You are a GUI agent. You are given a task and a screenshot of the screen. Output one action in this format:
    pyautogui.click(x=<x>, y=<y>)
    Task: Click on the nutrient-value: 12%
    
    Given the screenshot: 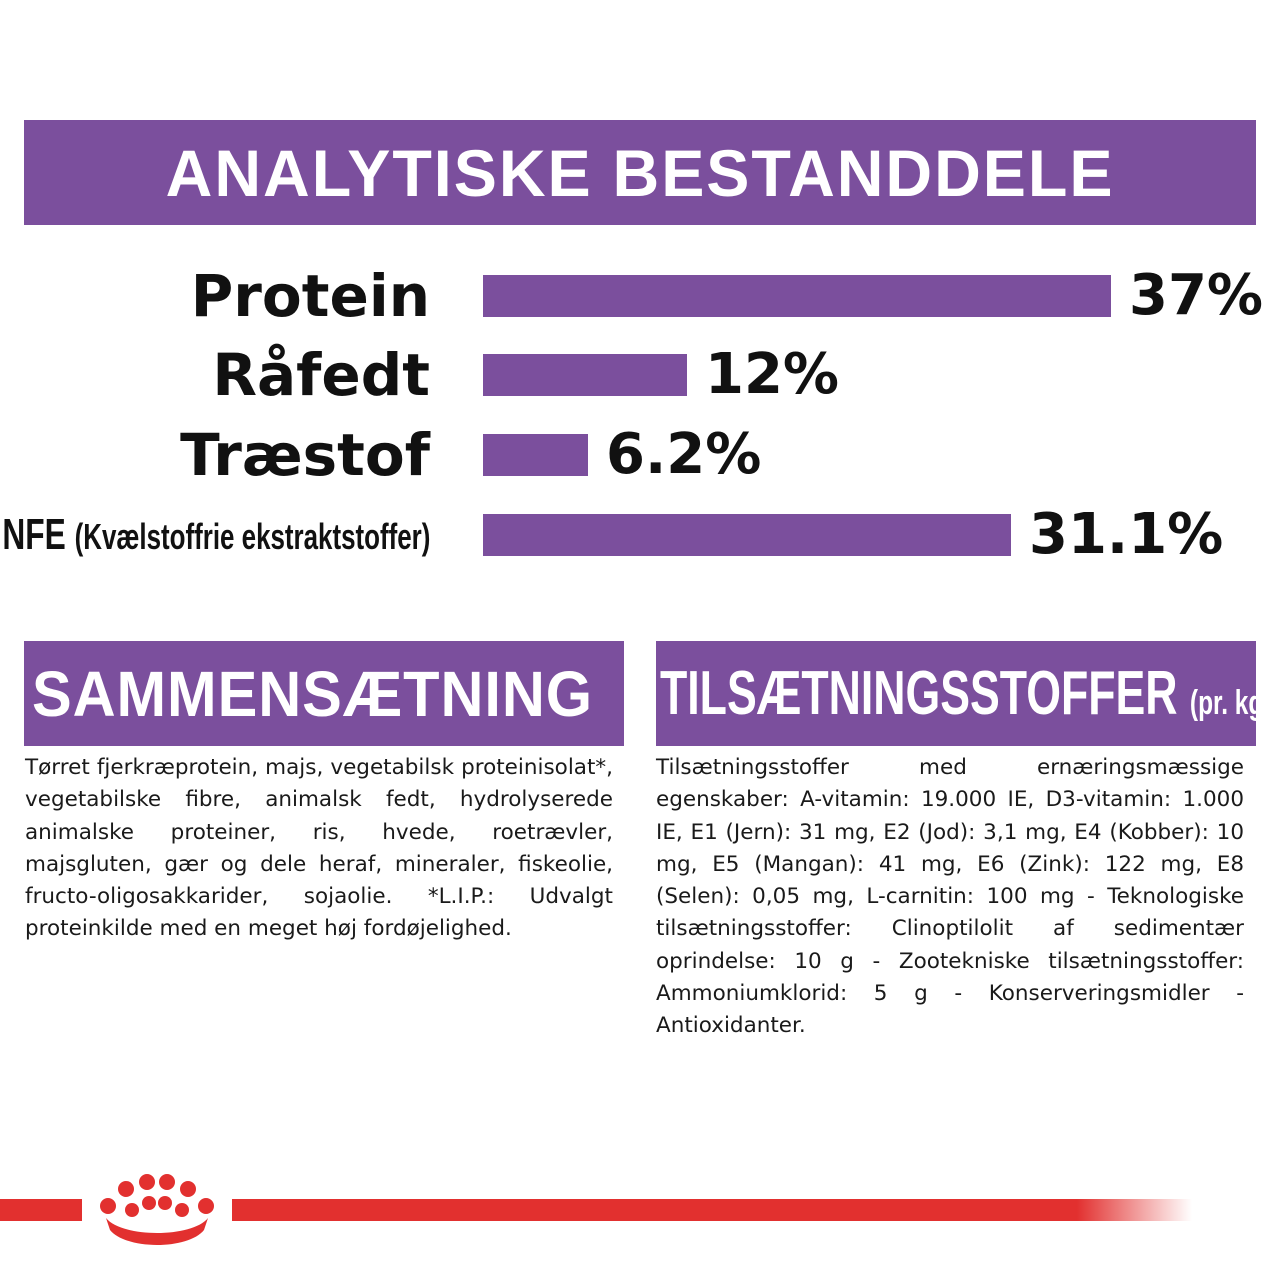 What is the action you would take?
    pyautogui.click(x=772, y=374)
    